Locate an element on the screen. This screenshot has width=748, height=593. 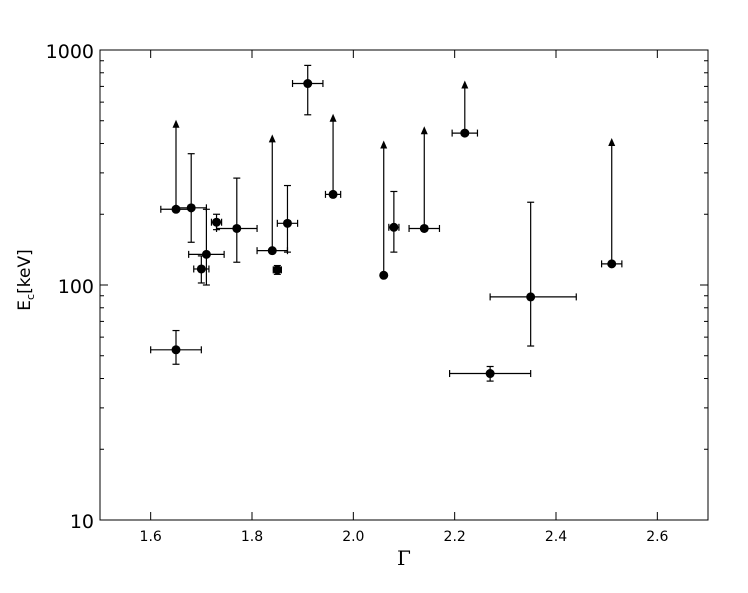
y-tick-labels: 10 100 1000 is located at coordinates (70, 287).